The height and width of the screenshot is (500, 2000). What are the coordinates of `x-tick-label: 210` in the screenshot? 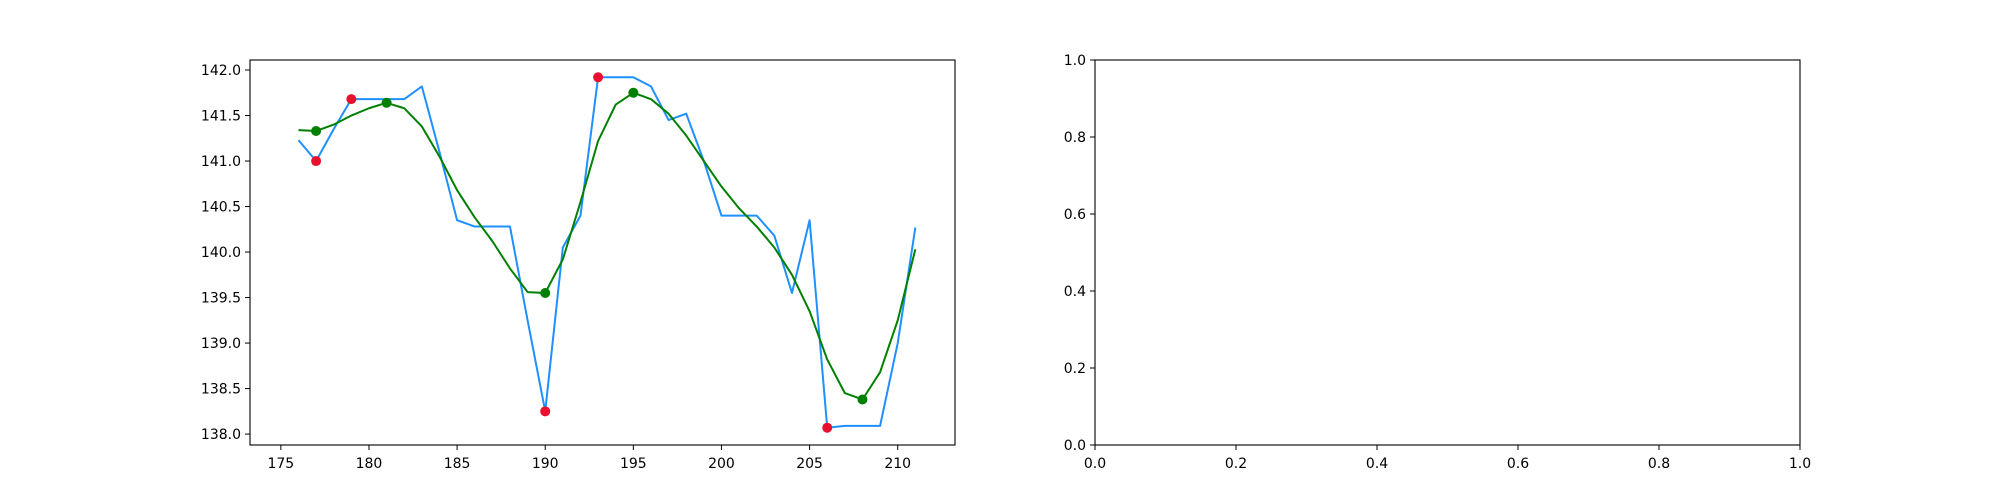 It's located at (897, 464).